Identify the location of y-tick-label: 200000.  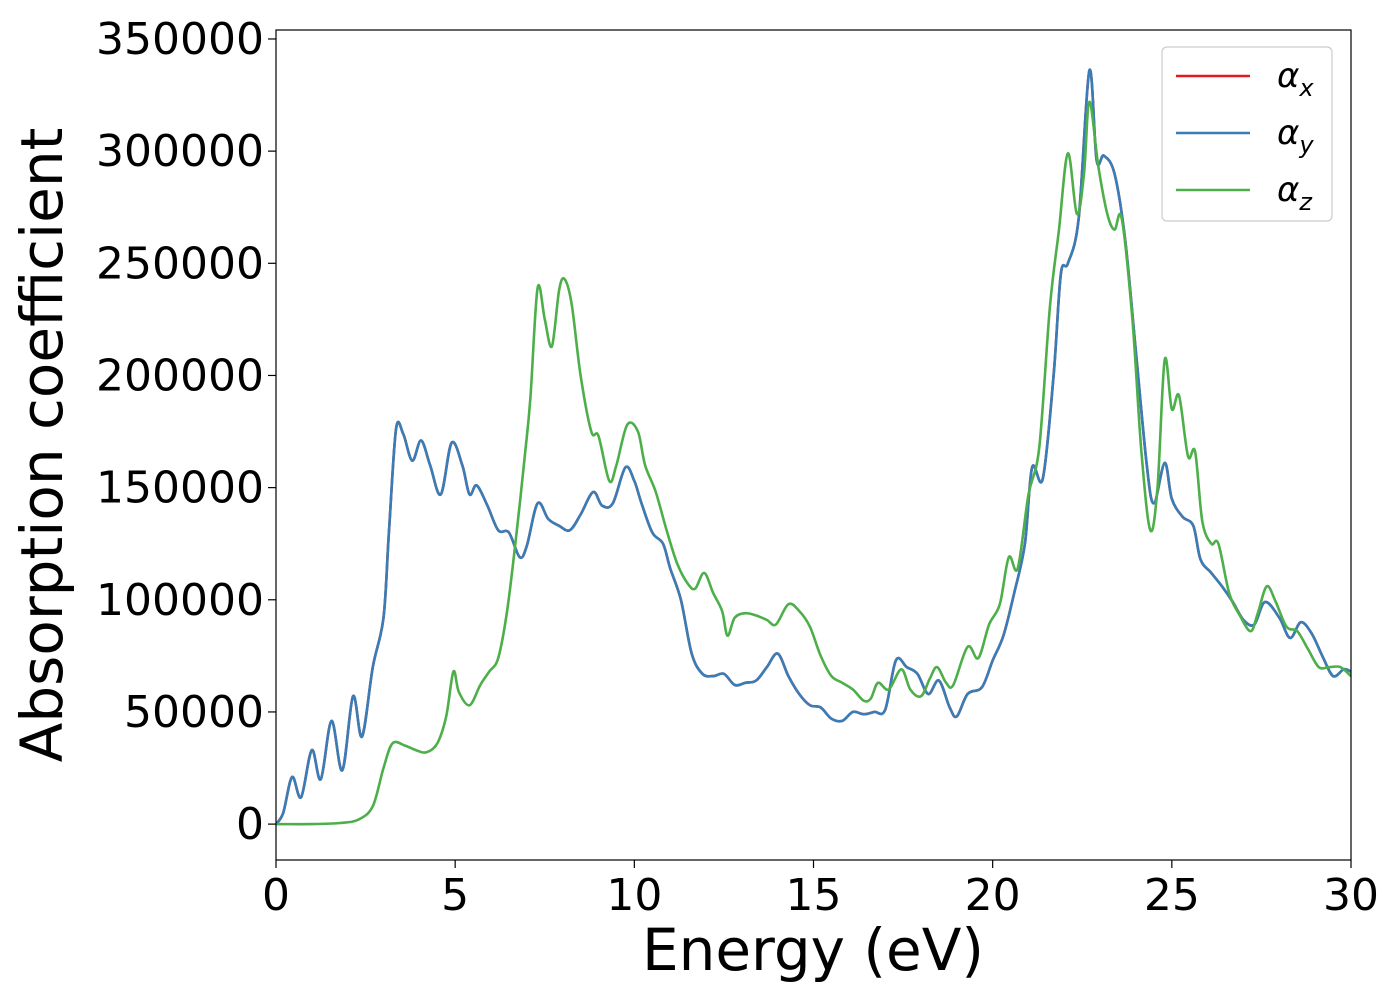
(180, 375).